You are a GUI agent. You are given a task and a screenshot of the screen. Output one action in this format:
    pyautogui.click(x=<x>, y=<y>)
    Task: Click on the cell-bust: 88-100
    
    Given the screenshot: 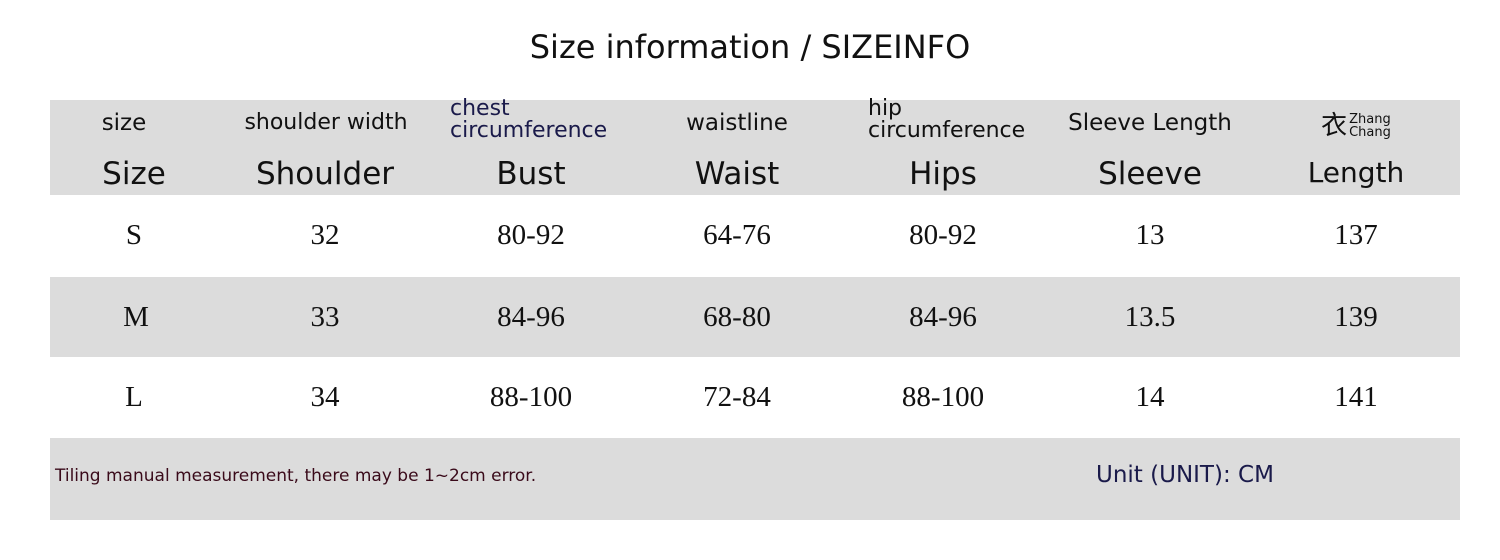 What is the action you would take?
    pyautogui.click(x=531, y=397)
    